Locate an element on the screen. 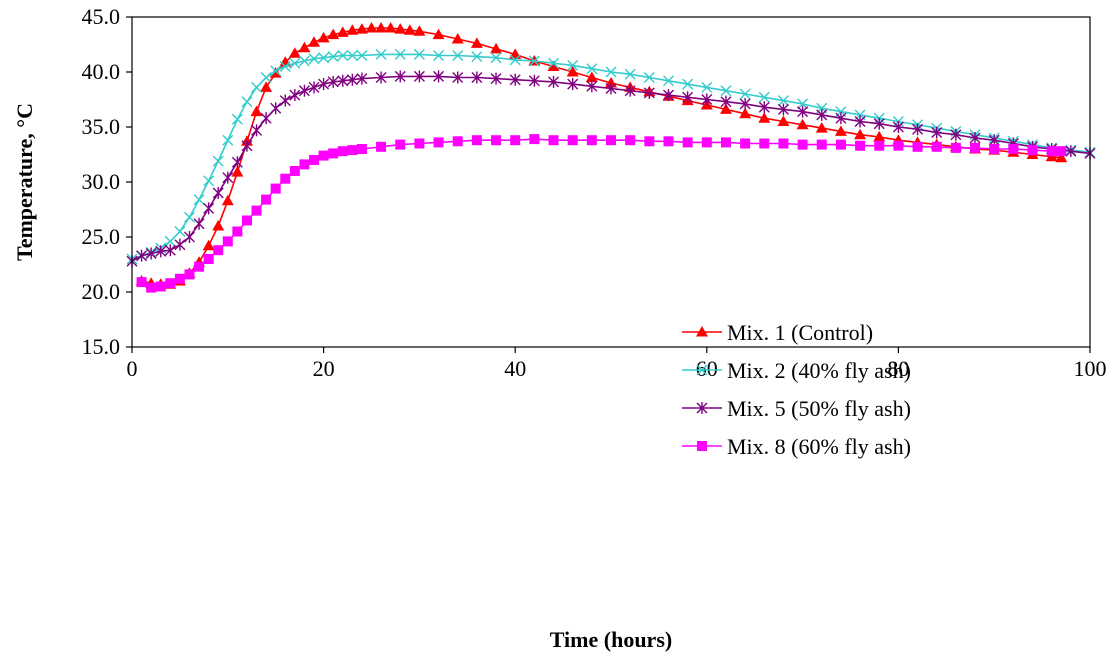 This screenshot has height=666, width=1120. y-tick-label: 20.0 is located at coordinates (101, 291).